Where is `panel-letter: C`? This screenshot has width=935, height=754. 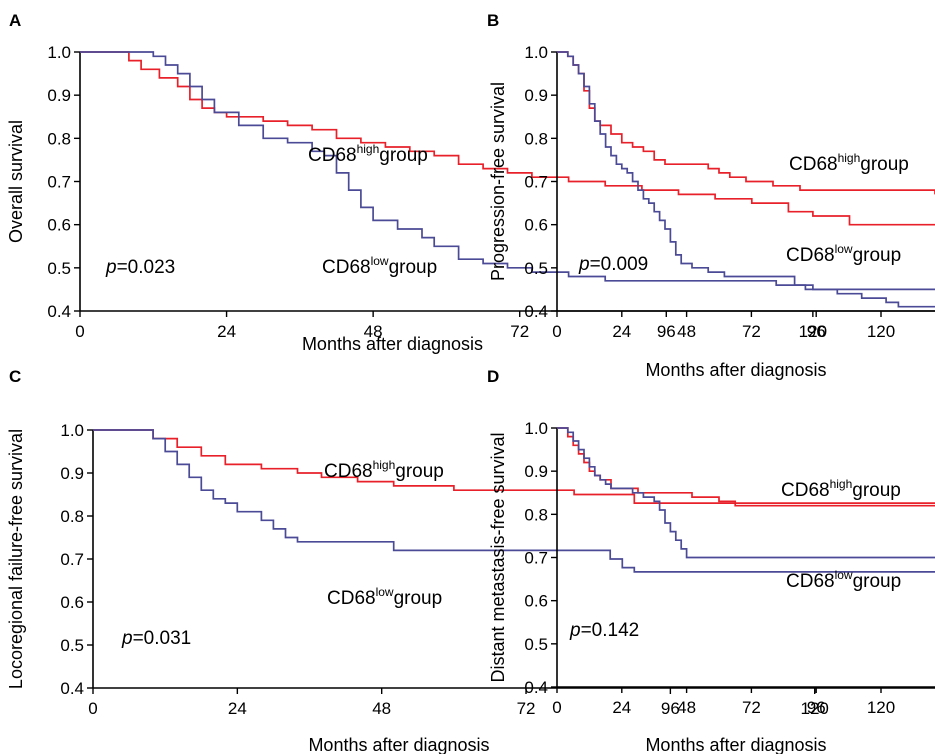 panel-letter: C is located at coordinates (15, 376).